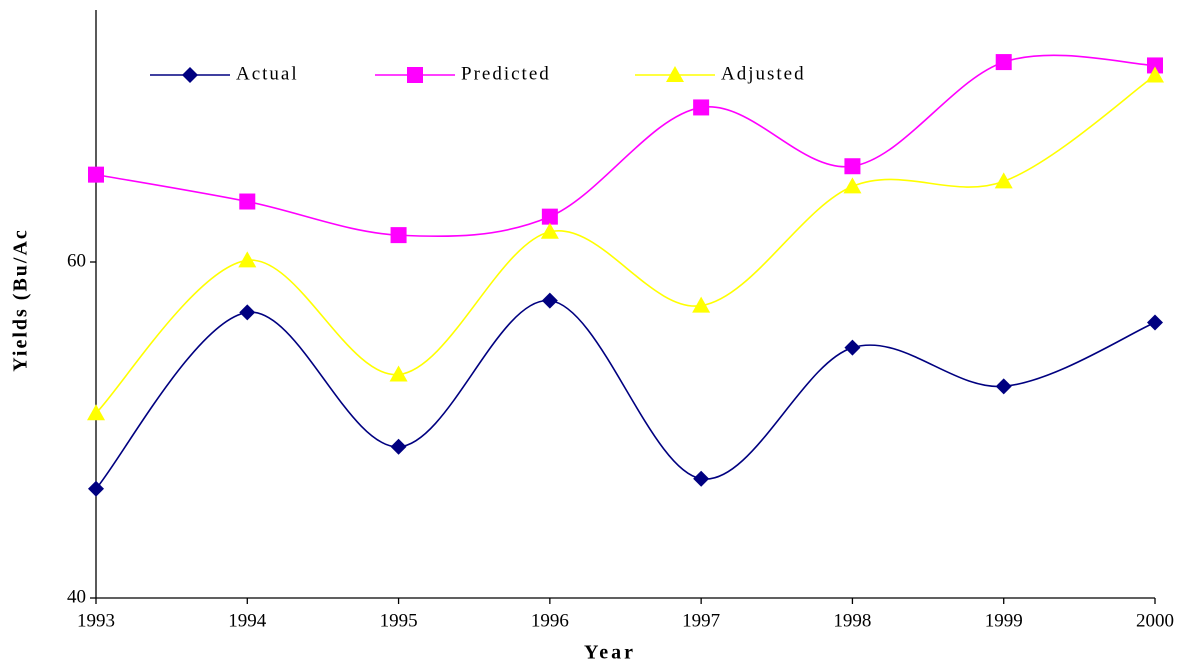 The image size is (1194, 664). I want to click on x-tick-label: 1999, so click(1004, 620).